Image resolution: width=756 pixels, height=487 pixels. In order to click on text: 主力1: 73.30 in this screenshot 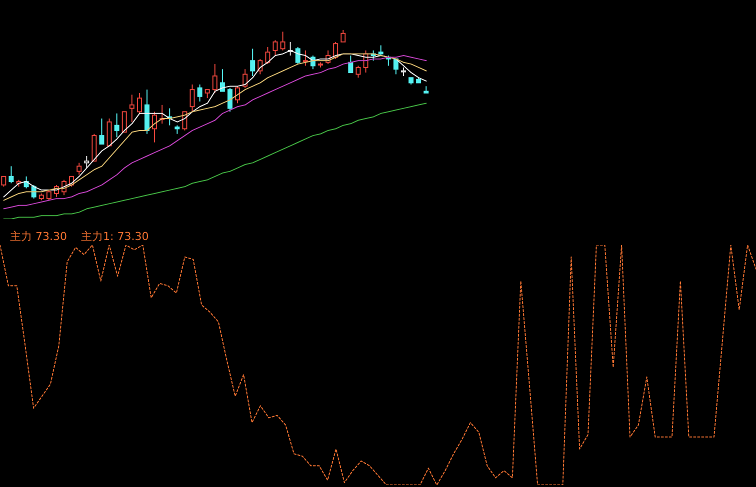, I will do `click(115, 236)`.